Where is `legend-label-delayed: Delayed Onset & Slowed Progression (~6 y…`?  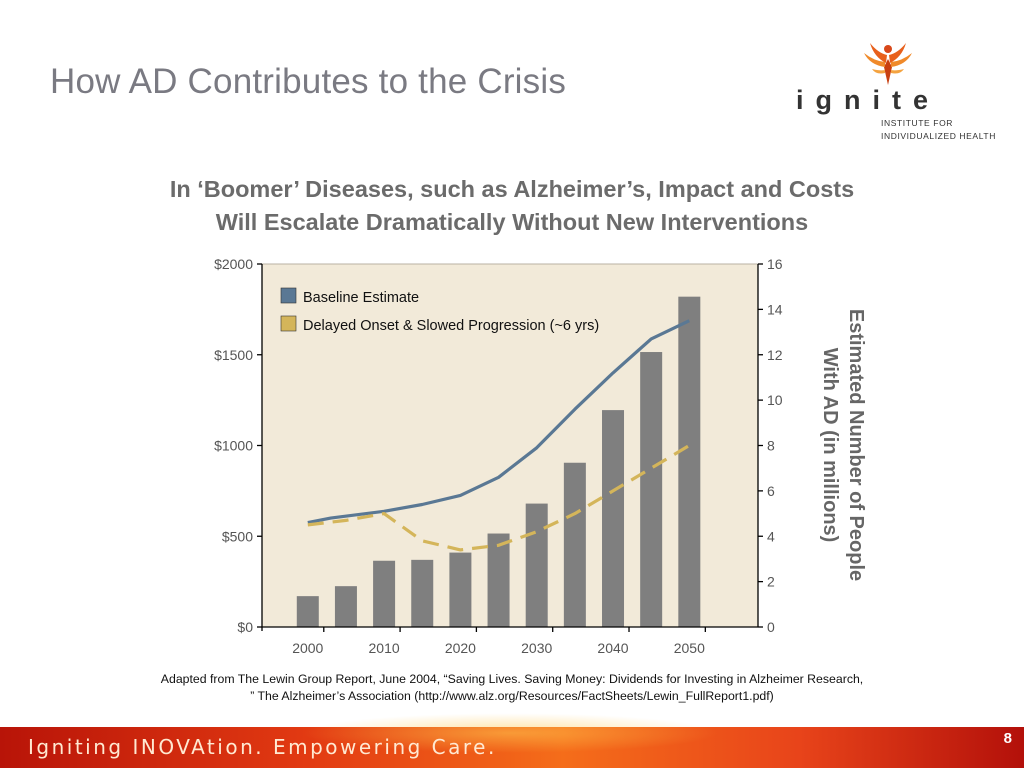 legend-label-delayed: Delayed Onset & Slowed Progression (~6 y… is located at coordinates (451, 326).